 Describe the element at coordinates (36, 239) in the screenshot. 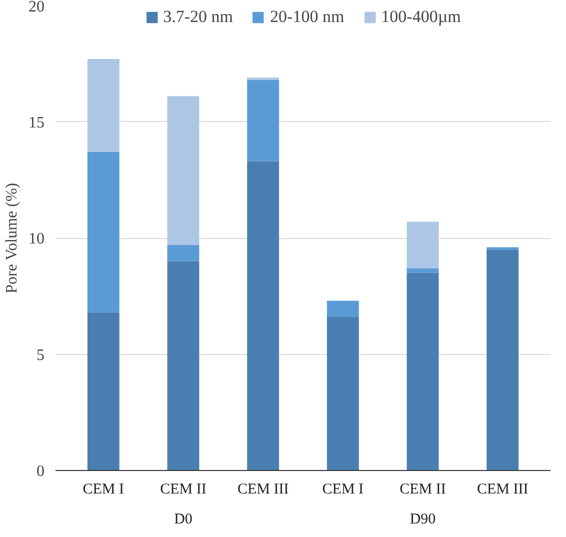

I see `y-tick-label: 10` at that location.